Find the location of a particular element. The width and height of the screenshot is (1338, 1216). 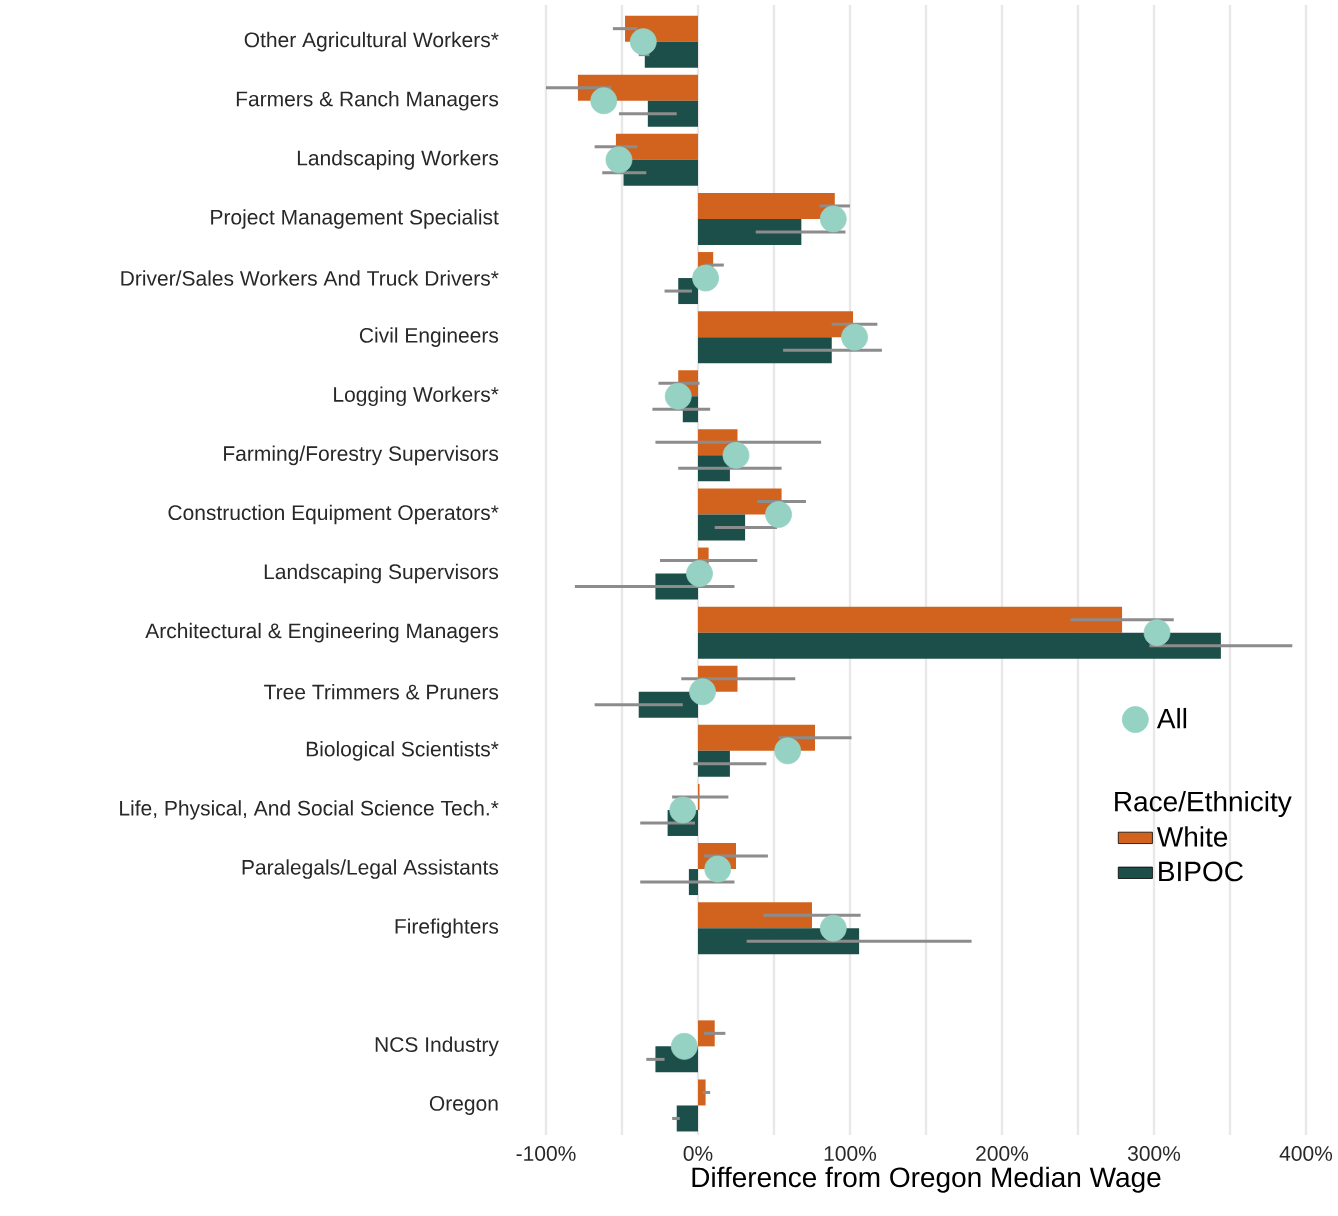

legend-title: Race/Ethnicity is located at coordinates (1203, 804).